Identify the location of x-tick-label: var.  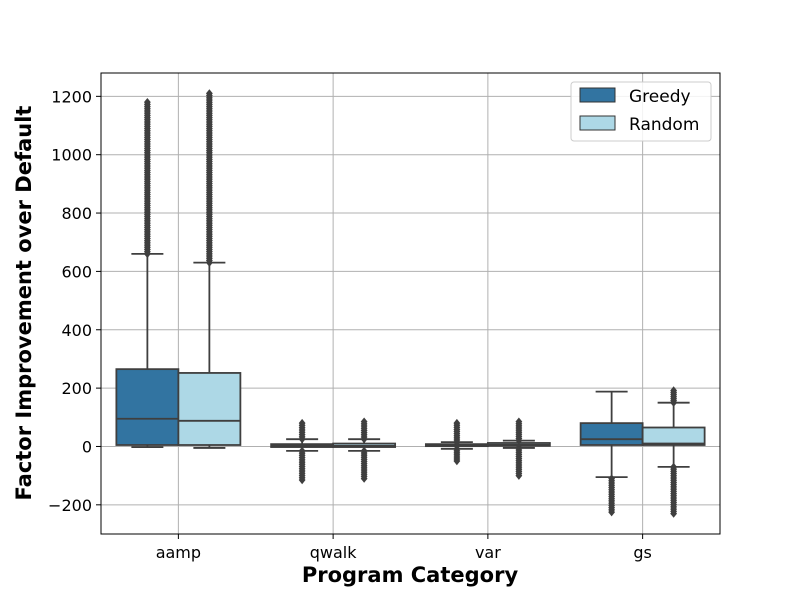
(488, 552).